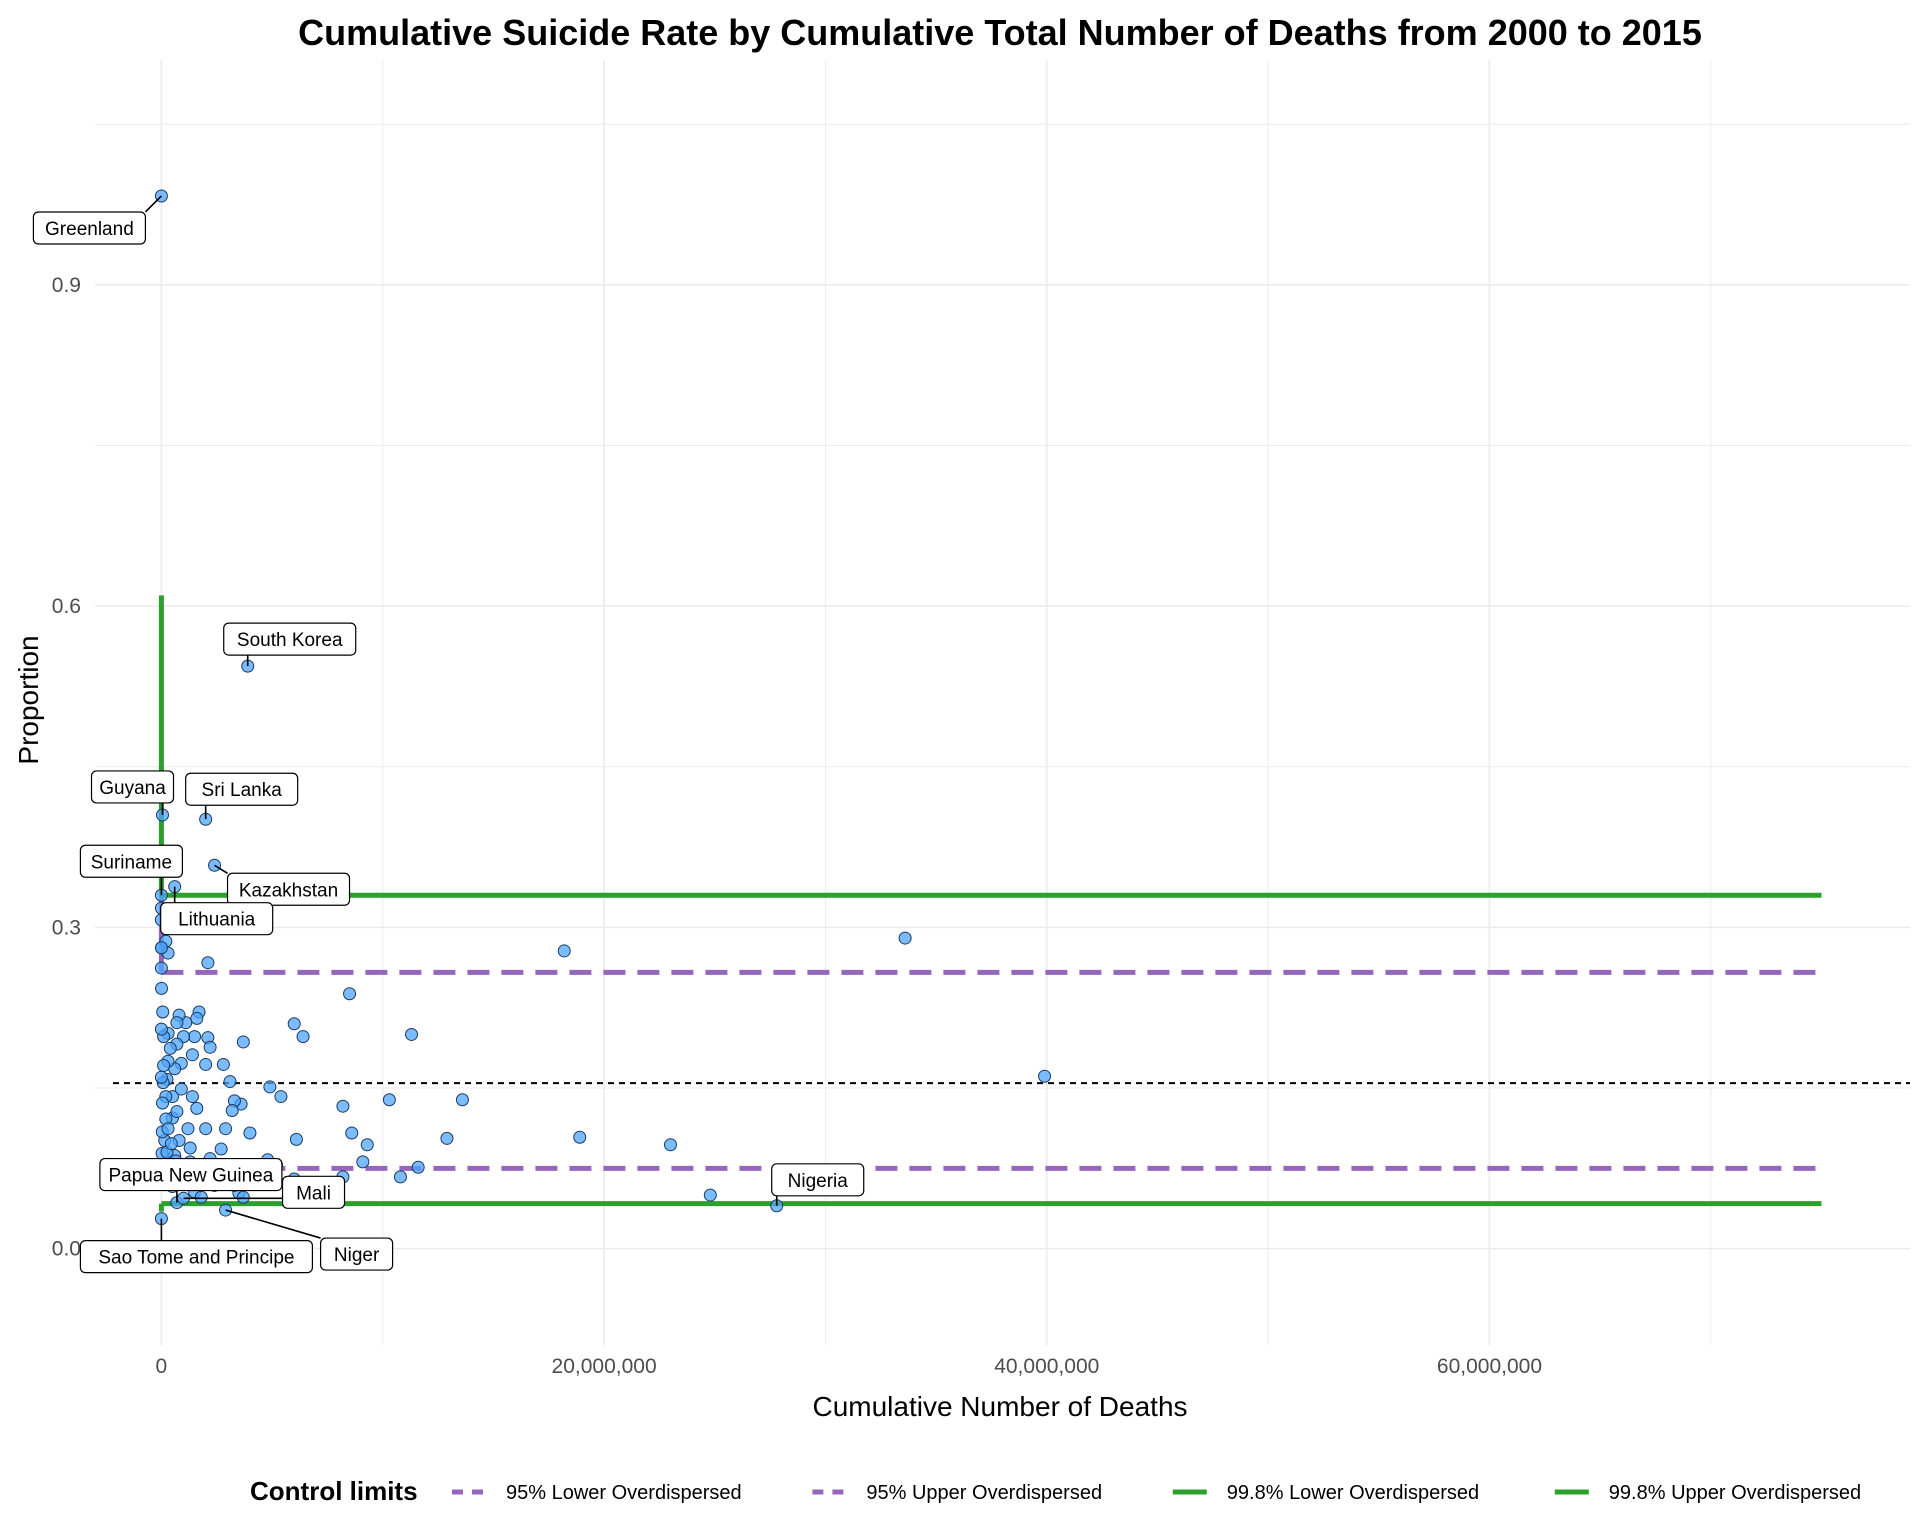 The width and height of the screenshot is (1920, 1536). I want to click on y-axis-title: Proportion, so click(28, 699).